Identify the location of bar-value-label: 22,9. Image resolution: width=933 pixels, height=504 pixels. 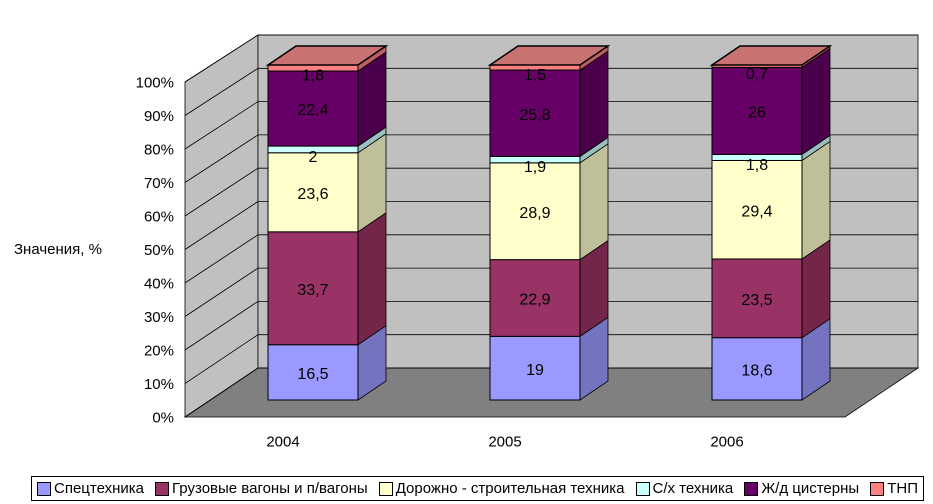
(534, 300).